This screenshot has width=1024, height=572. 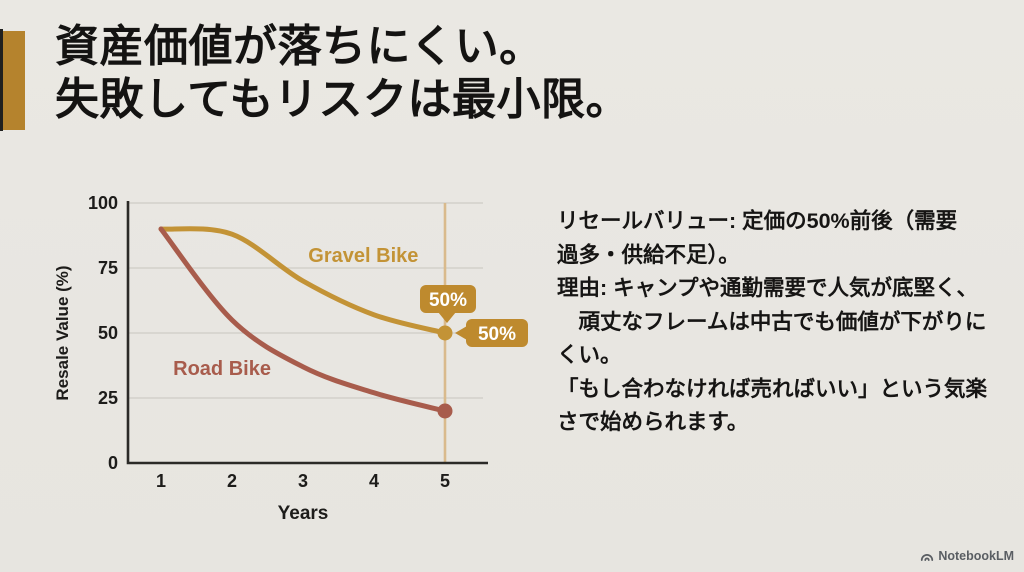 What do you see at coordinates (108, 398) in the screenshot?
I see `y-tick-label: 25` at bounding box center [108, 398].